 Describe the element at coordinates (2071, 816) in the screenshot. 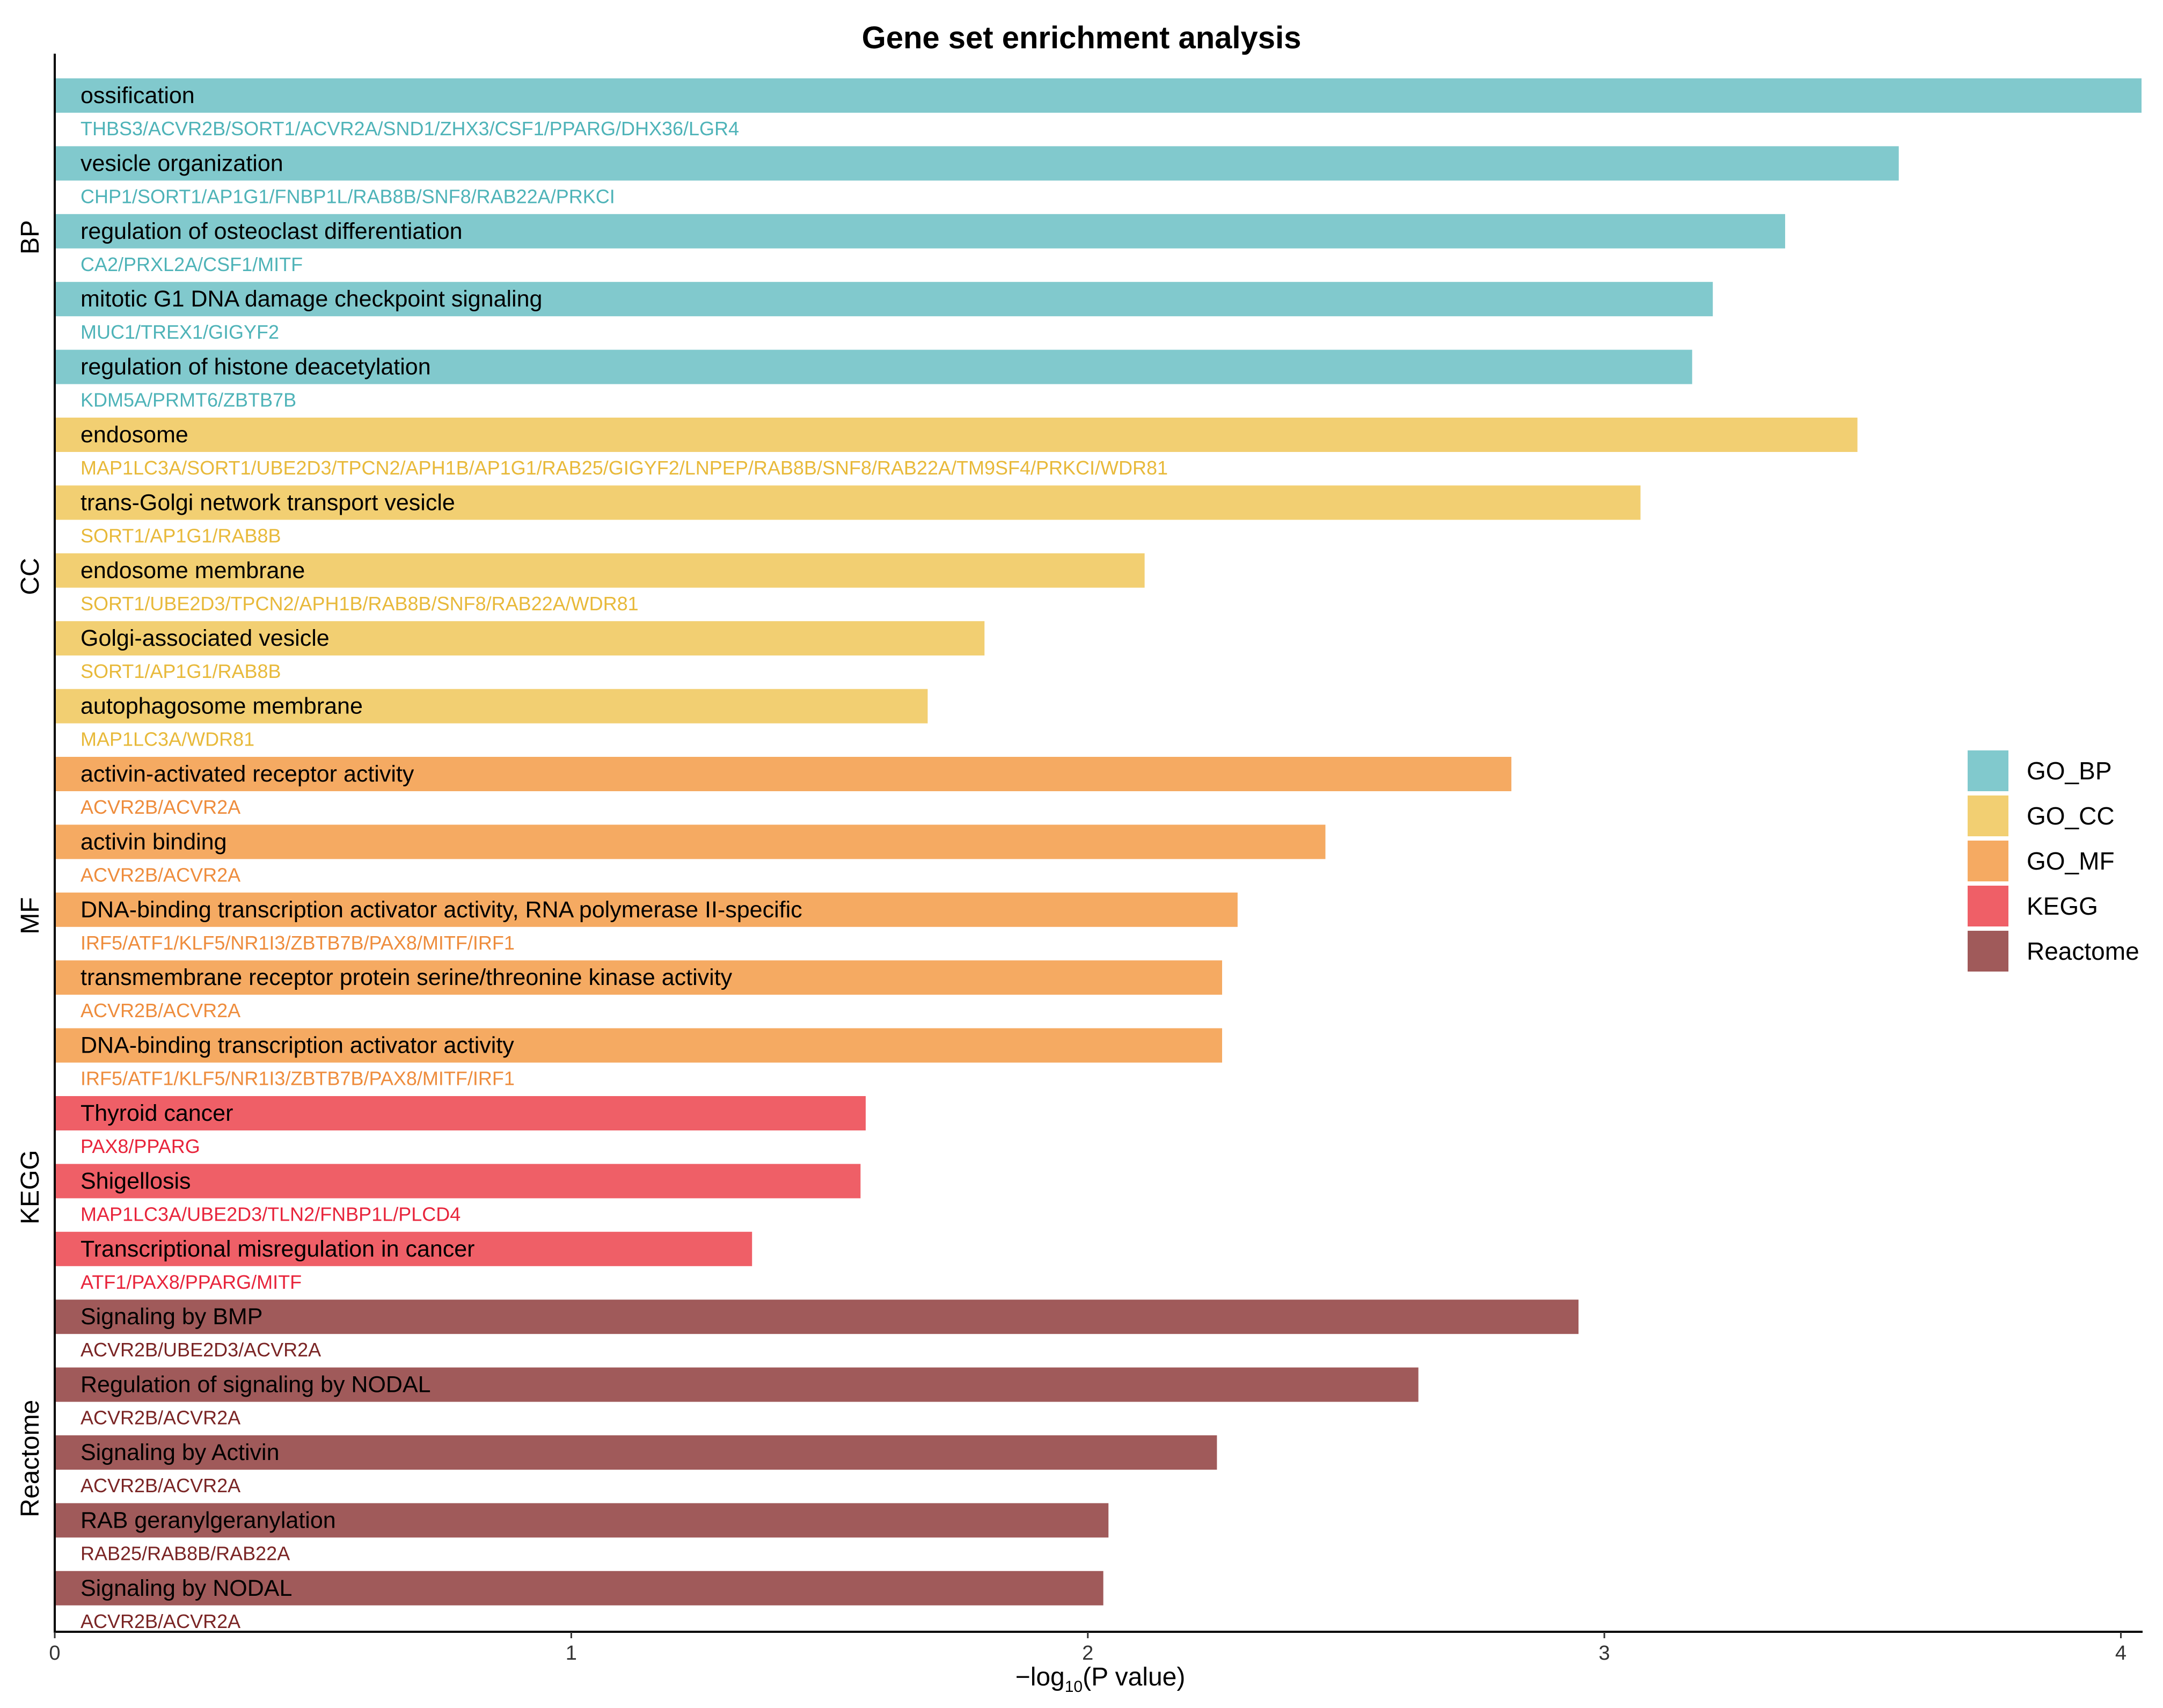

I see `legend-label: GO_CC` at that location.